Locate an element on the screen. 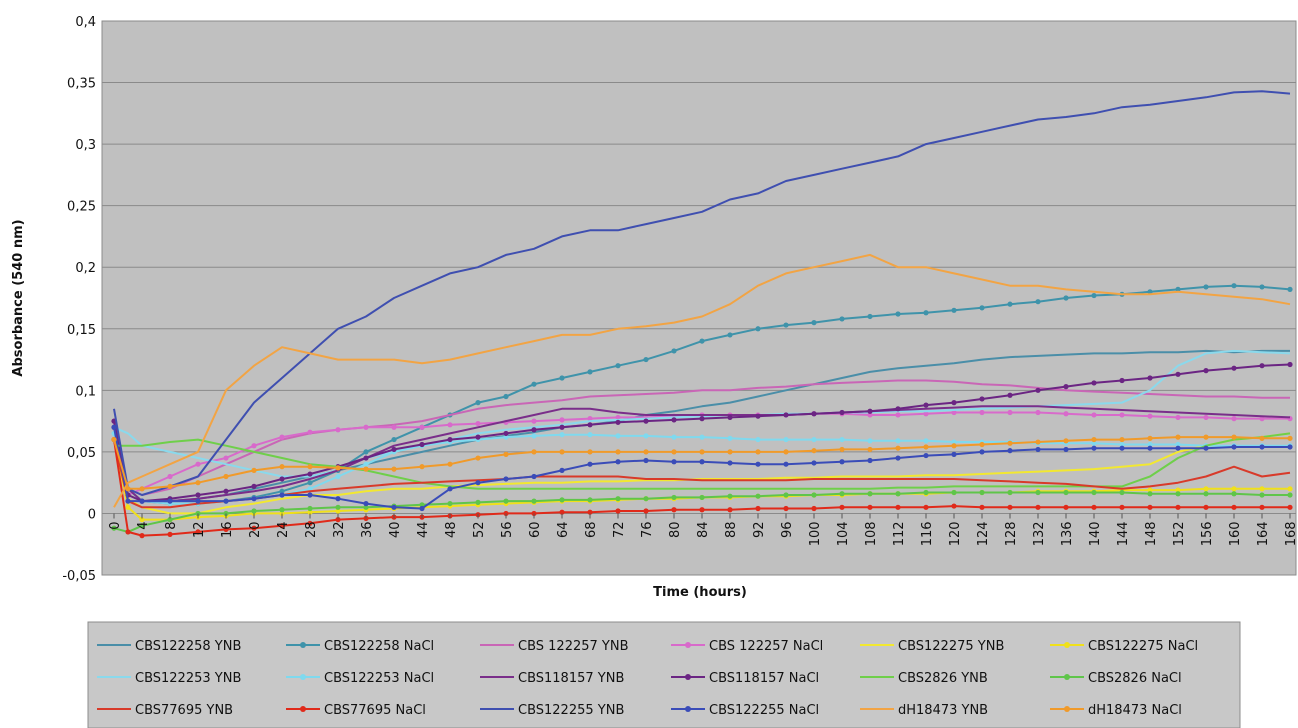 The height and width of the screenshot is (728, 1298). legend-entry: CBS118157 YNB is located at coordinates (552, 678).